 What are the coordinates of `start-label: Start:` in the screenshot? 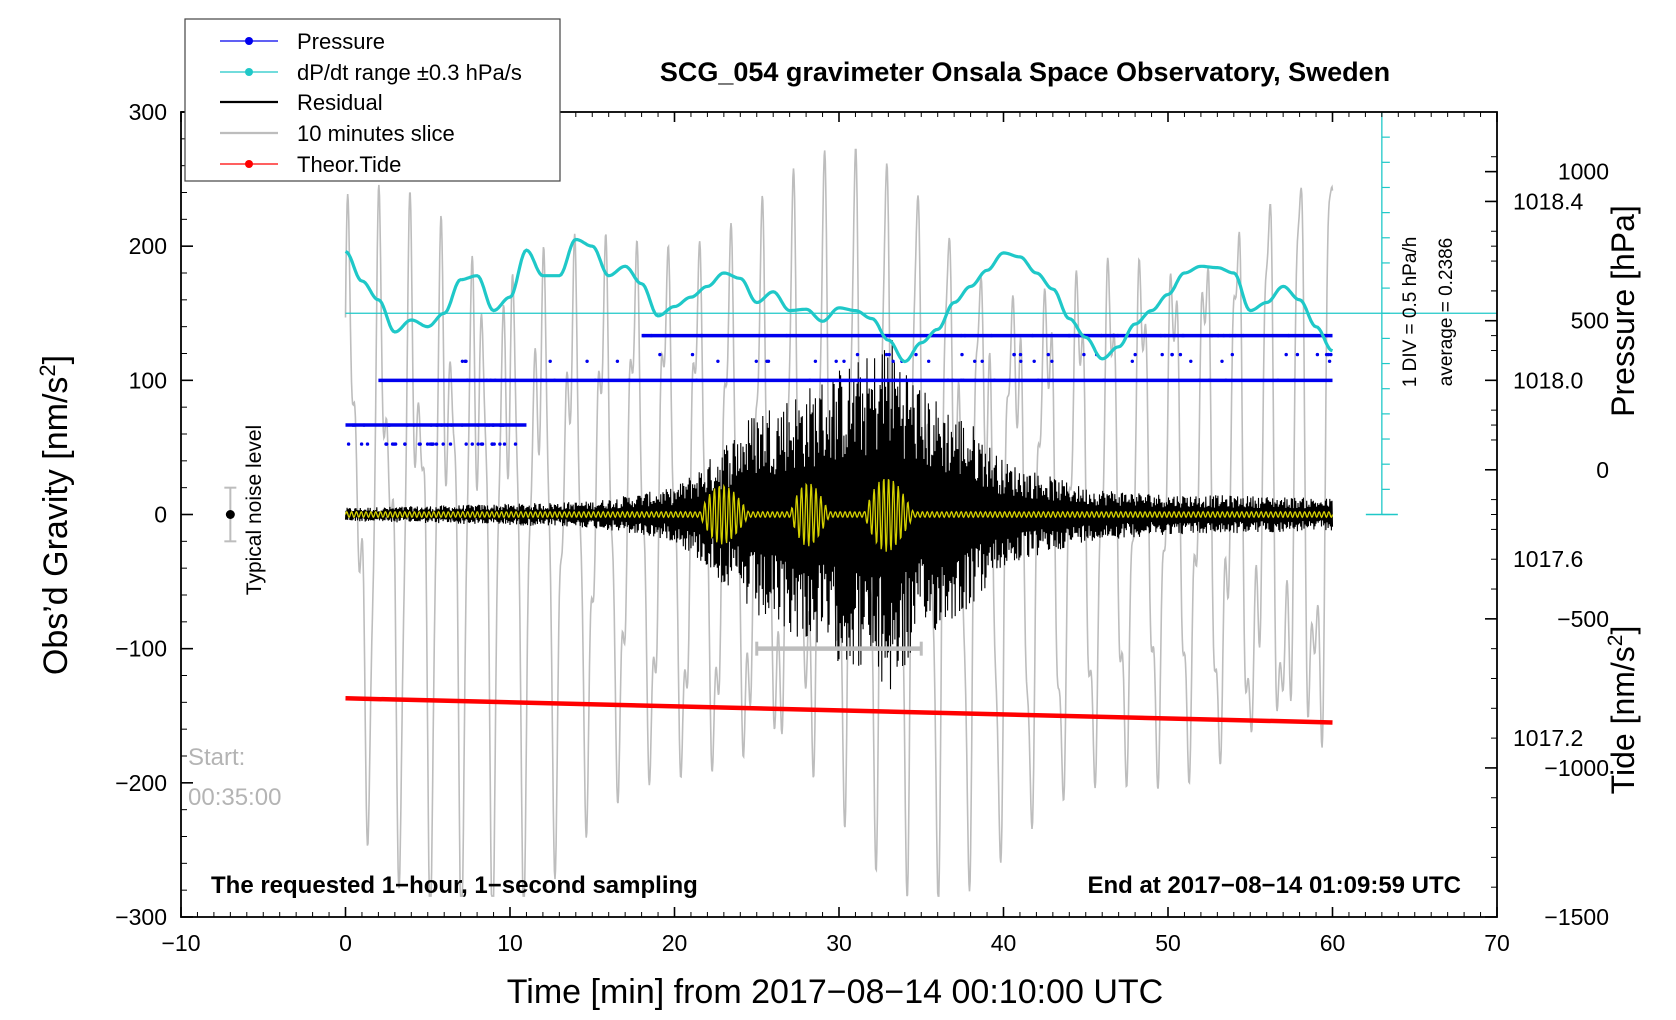 It's located at (216, 757).